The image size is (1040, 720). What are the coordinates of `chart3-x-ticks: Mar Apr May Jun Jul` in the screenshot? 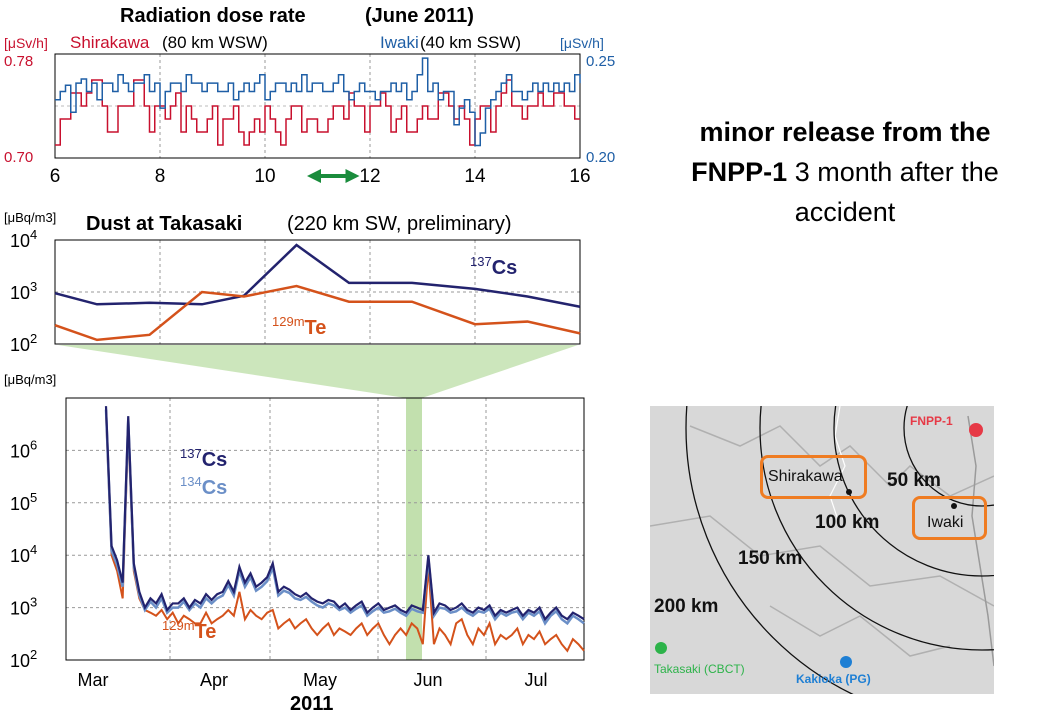 It's located at (313, 680).